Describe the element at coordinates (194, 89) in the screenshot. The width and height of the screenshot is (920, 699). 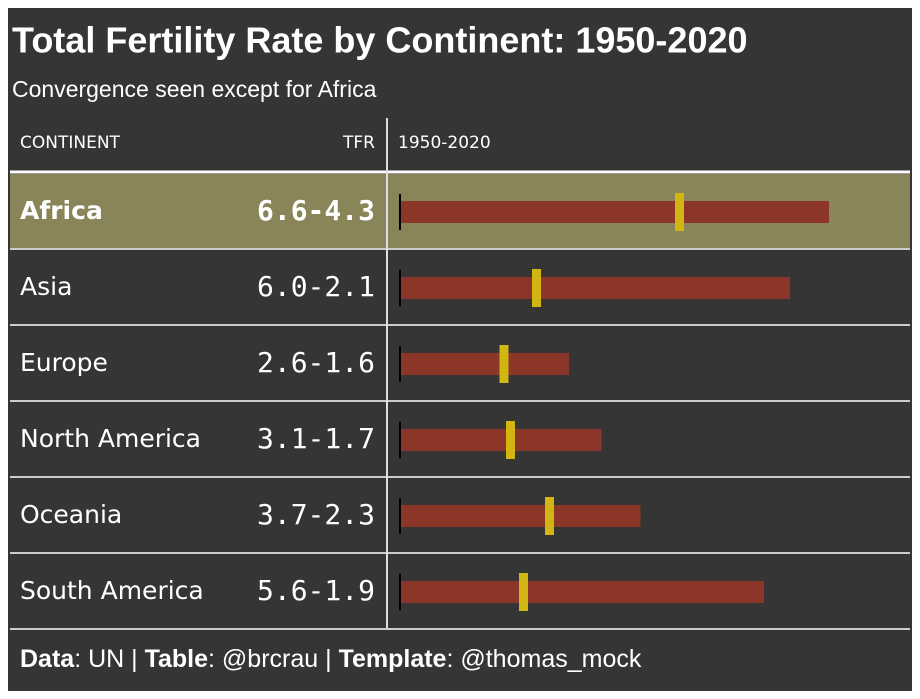
I see `subtitle: Convergence seen except for Africa` at that location.